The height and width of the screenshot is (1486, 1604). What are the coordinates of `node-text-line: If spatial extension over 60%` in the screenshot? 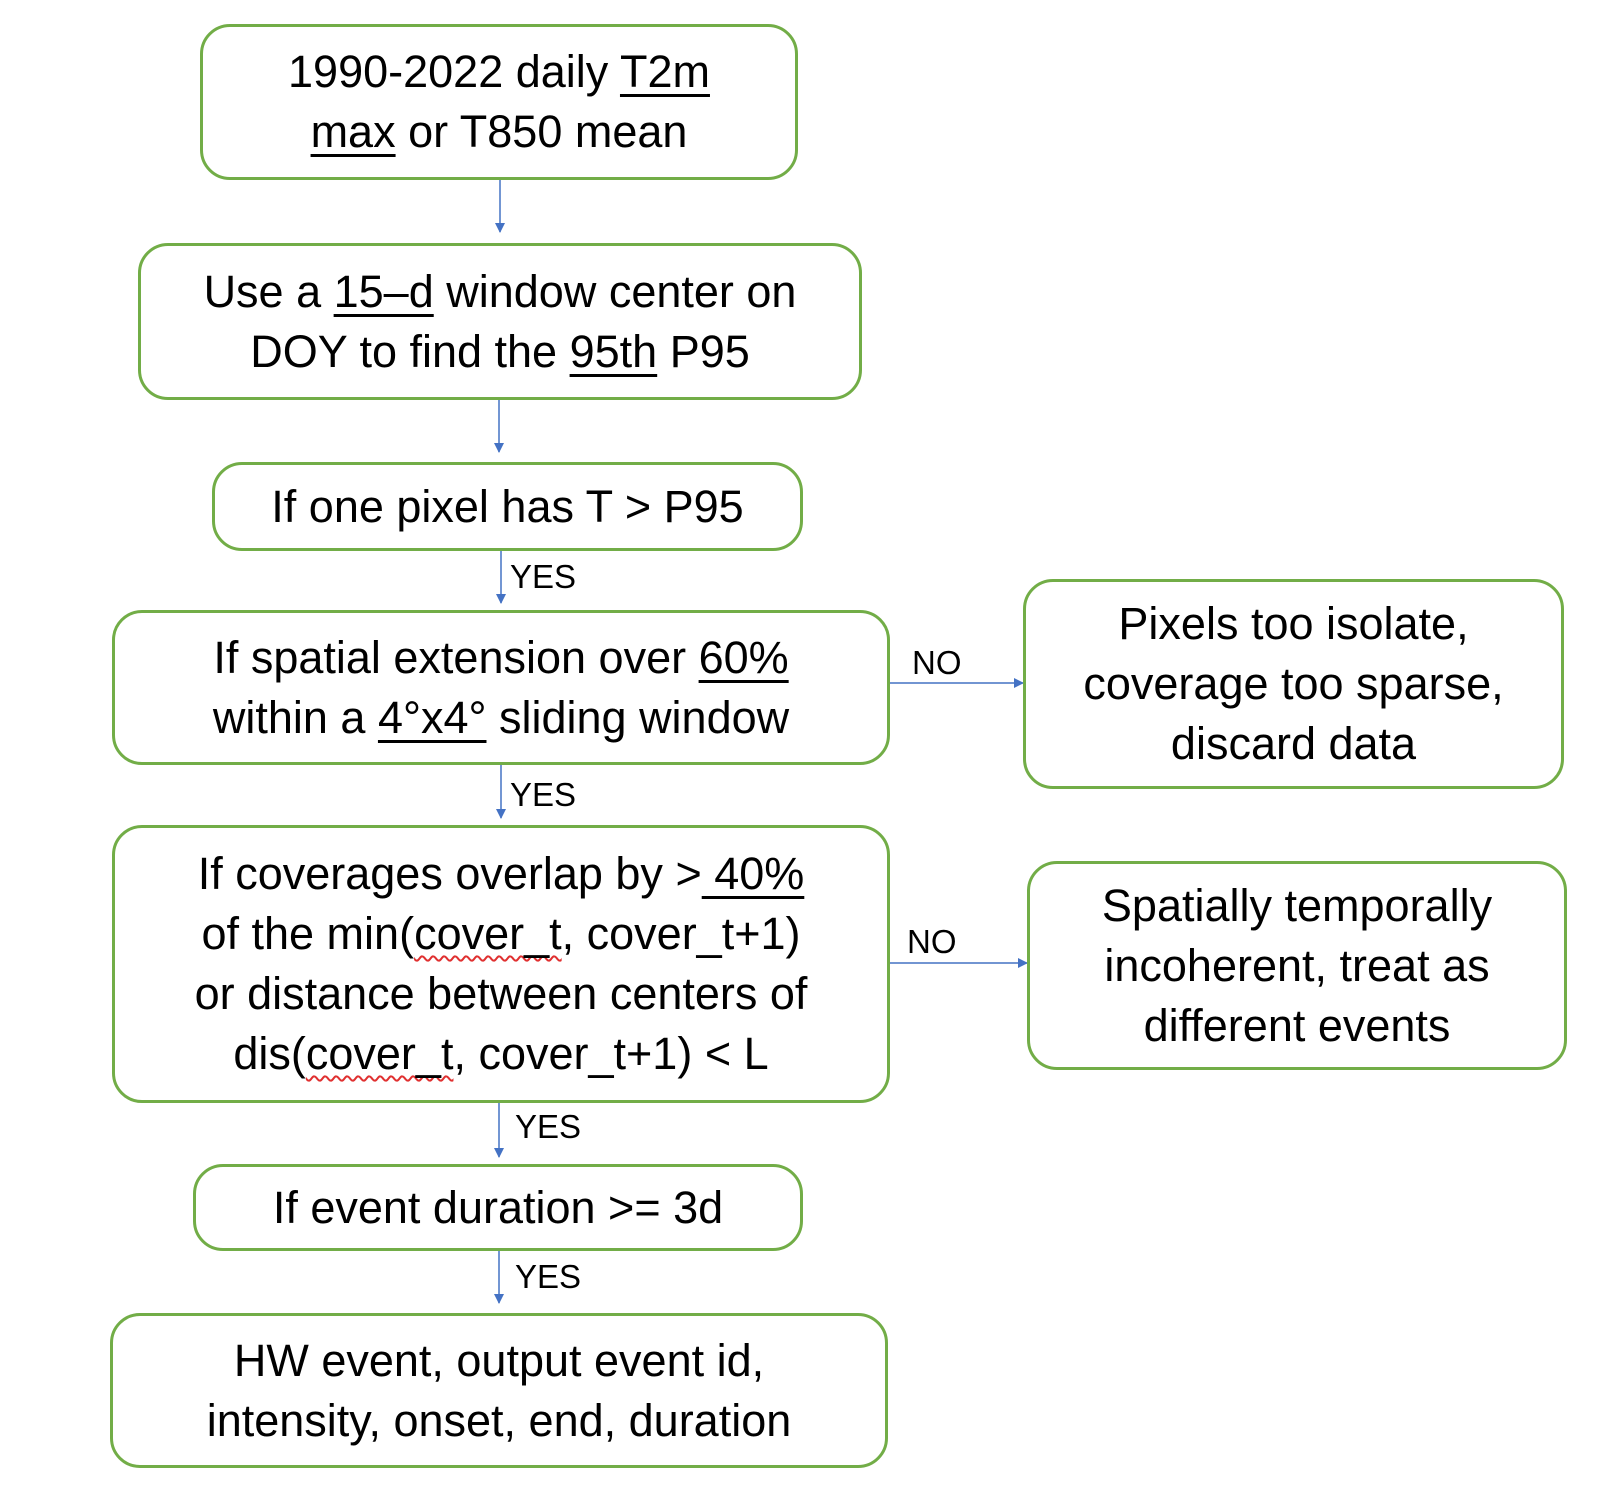 It's located at (501, 657).